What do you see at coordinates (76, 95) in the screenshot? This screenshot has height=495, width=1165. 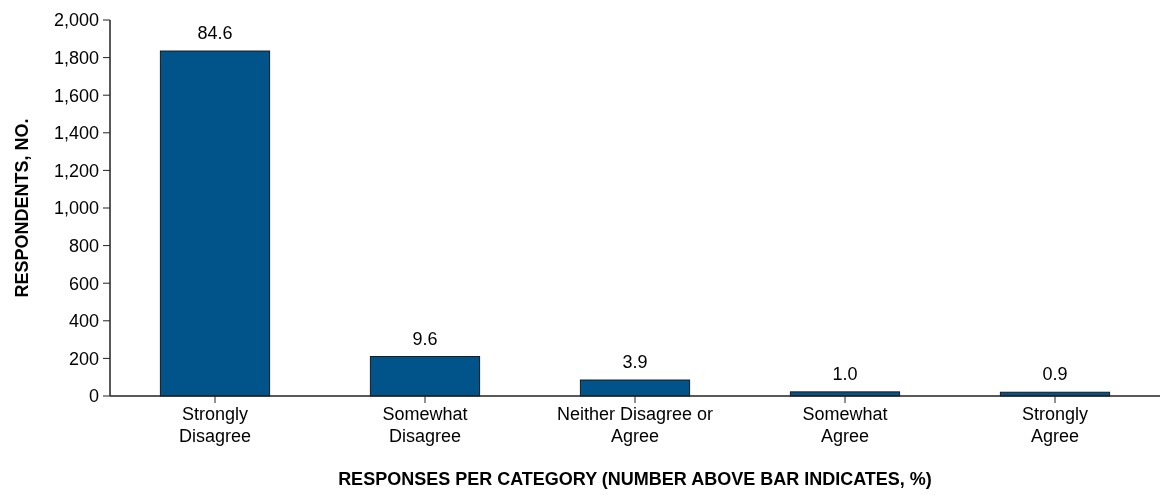 I see `y-tick-label: 1,600` at bounding box center [76, 95].